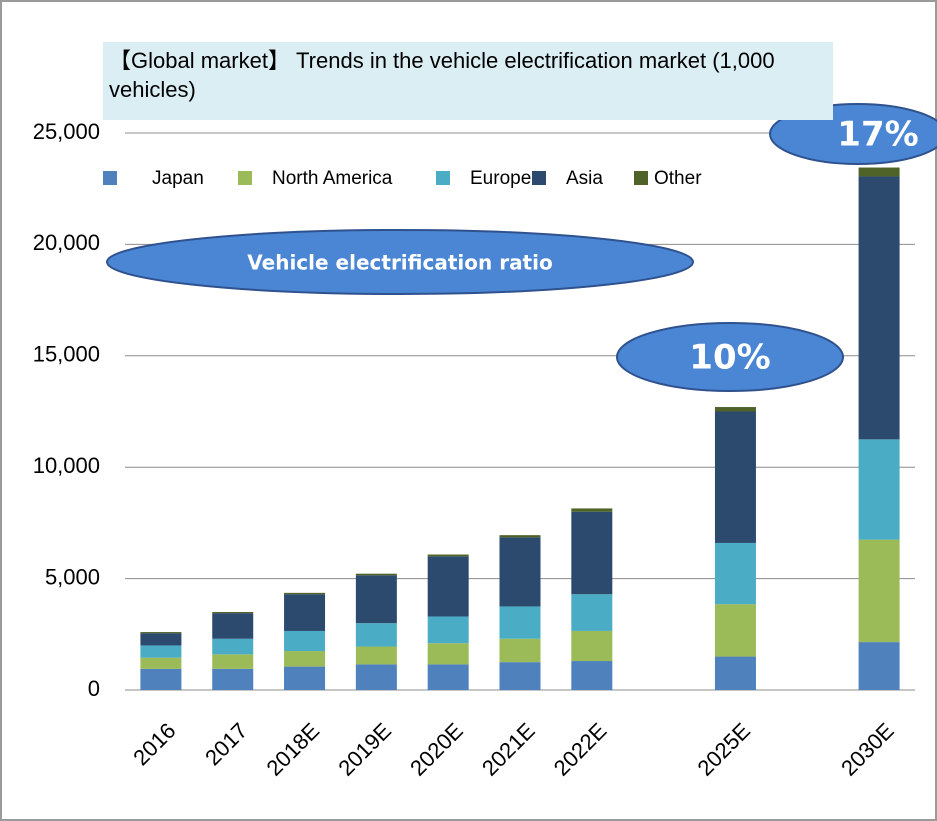  Describe the element at coordinates (332, 178) in the screenshot. I see `legend-label: North America` at that location.